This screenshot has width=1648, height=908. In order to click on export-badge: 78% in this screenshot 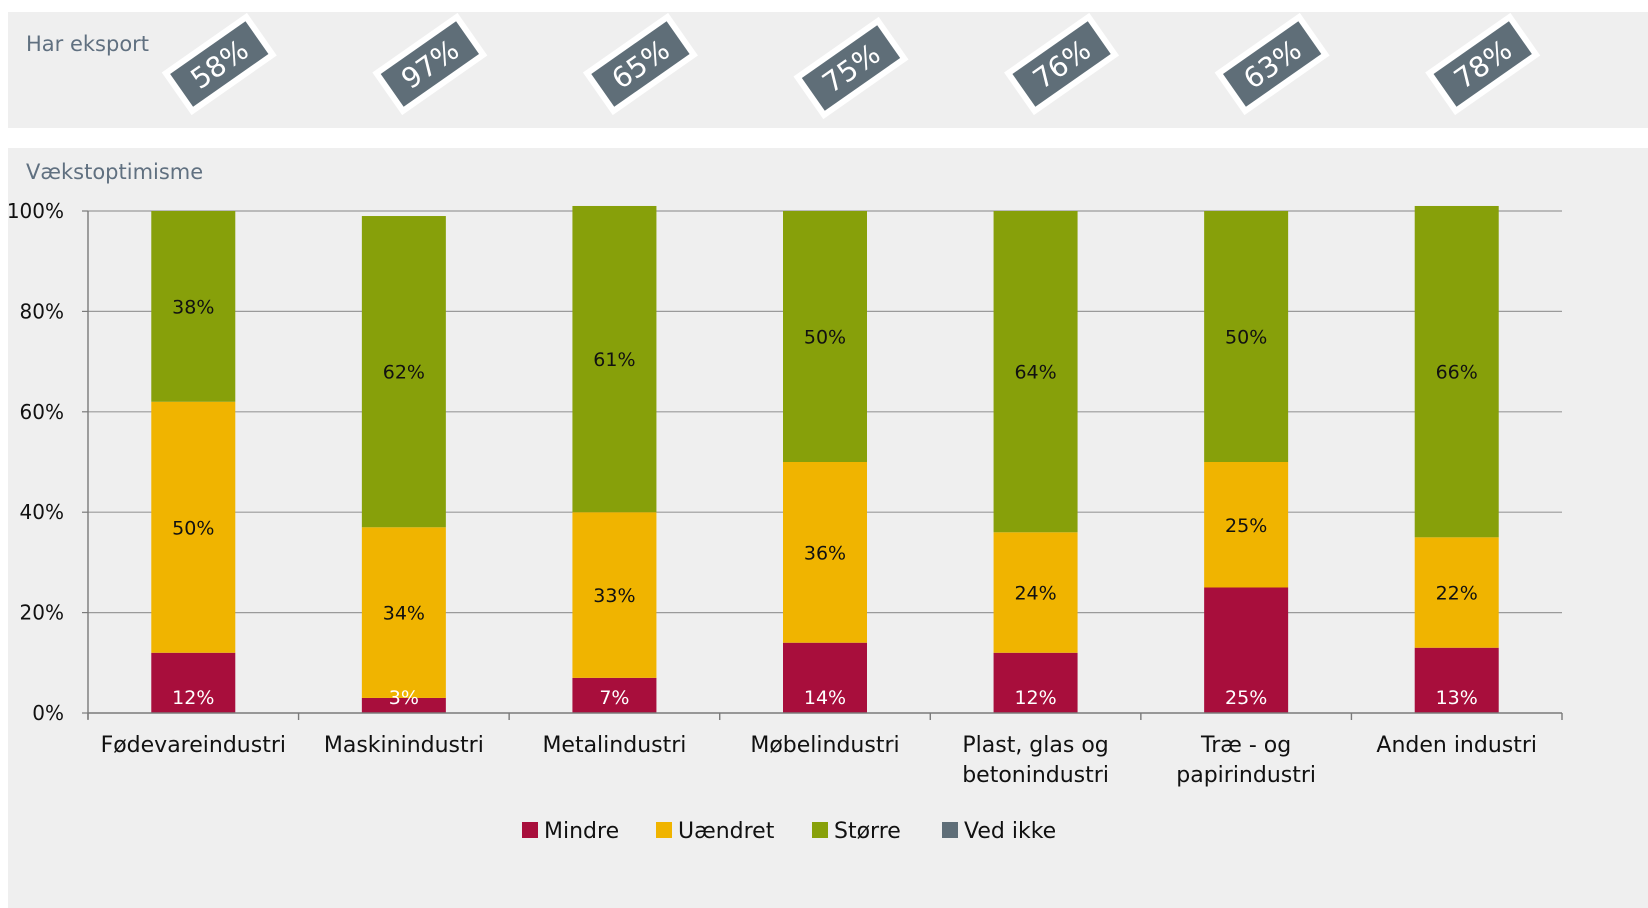, I will do `click(1483, 64)`.